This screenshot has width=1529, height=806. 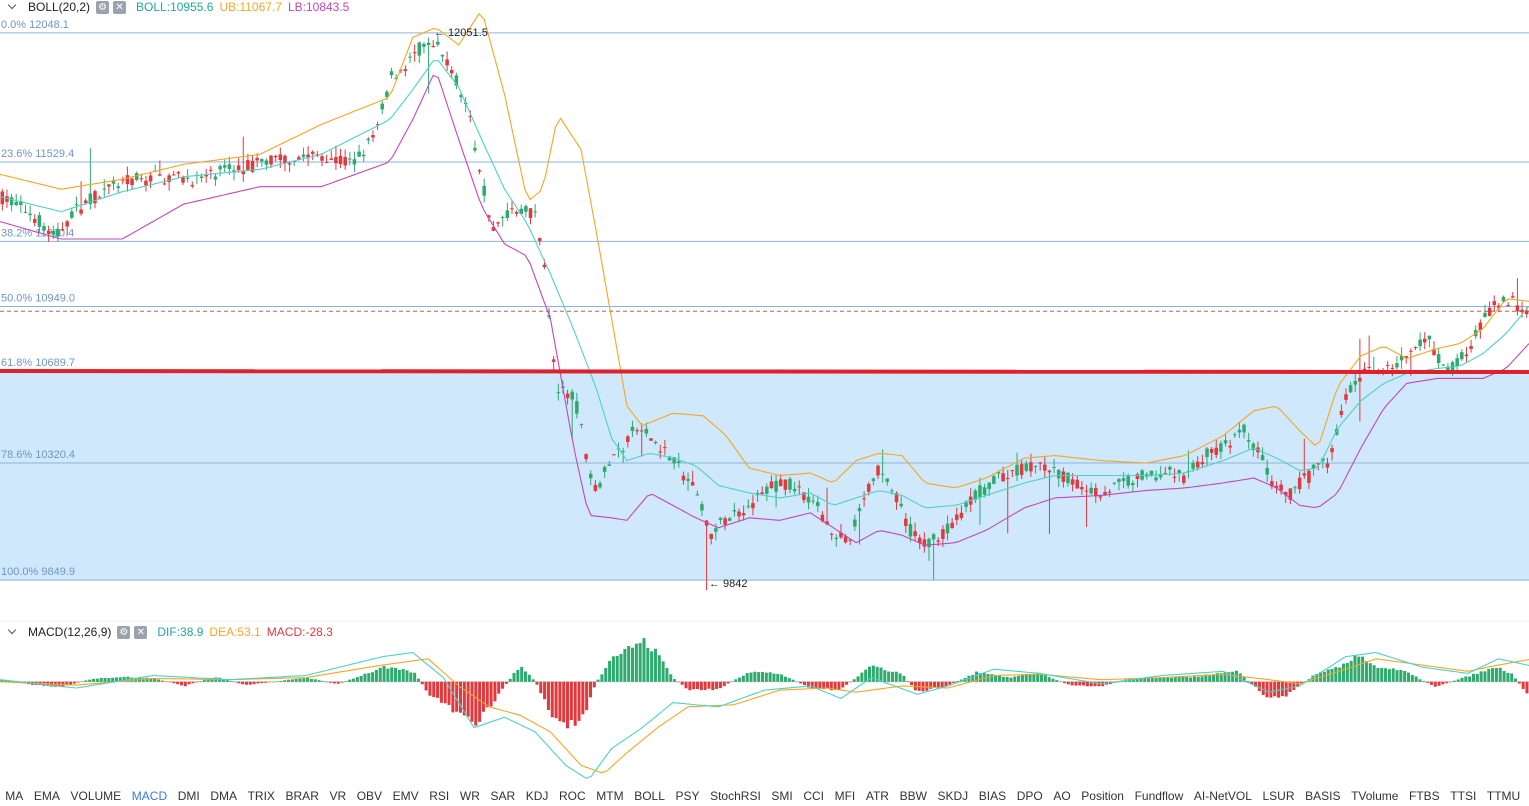 I want to click on tab-psy: PSY, so click(x=687, y=796).